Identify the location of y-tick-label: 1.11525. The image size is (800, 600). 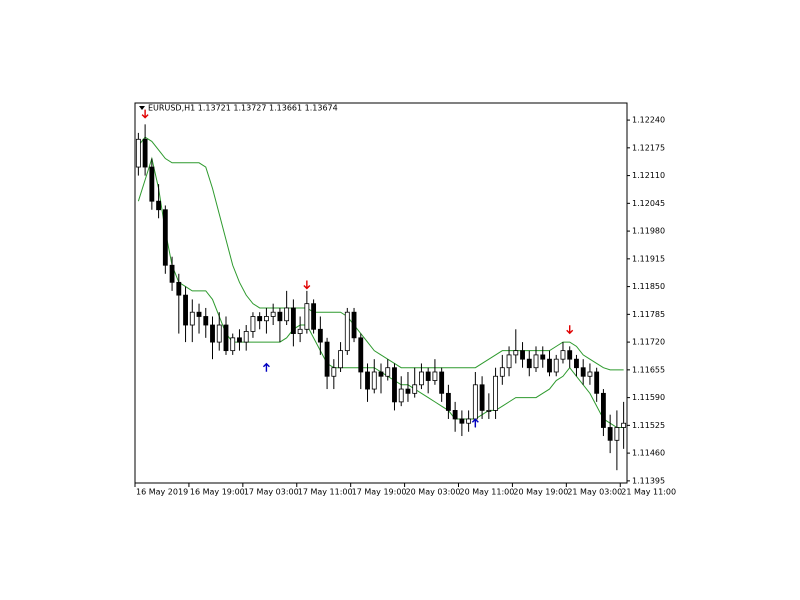
(648, 425).